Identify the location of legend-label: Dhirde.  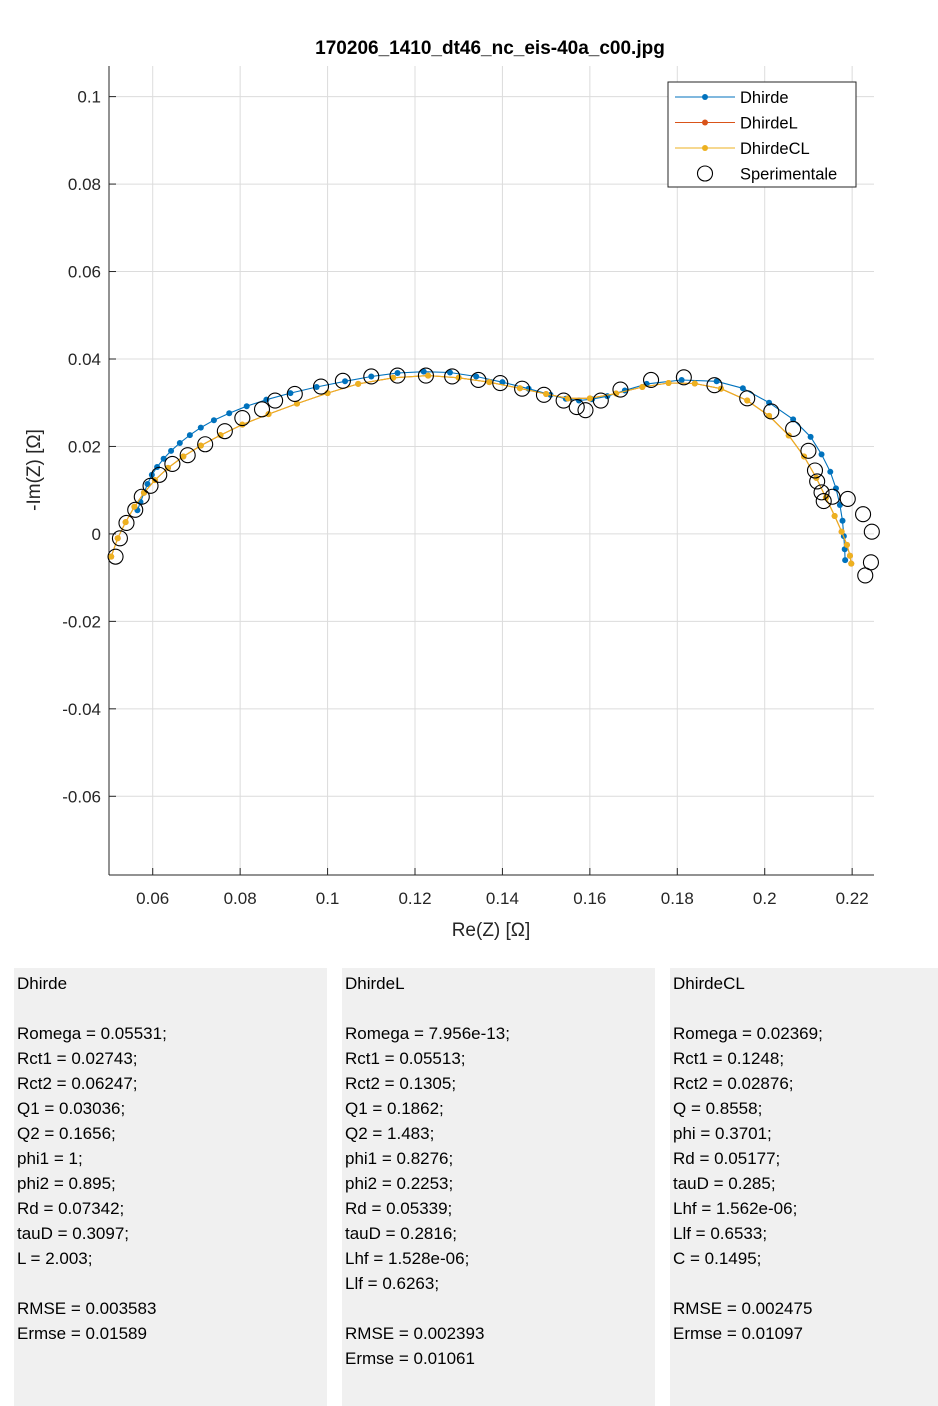
(764, 98).